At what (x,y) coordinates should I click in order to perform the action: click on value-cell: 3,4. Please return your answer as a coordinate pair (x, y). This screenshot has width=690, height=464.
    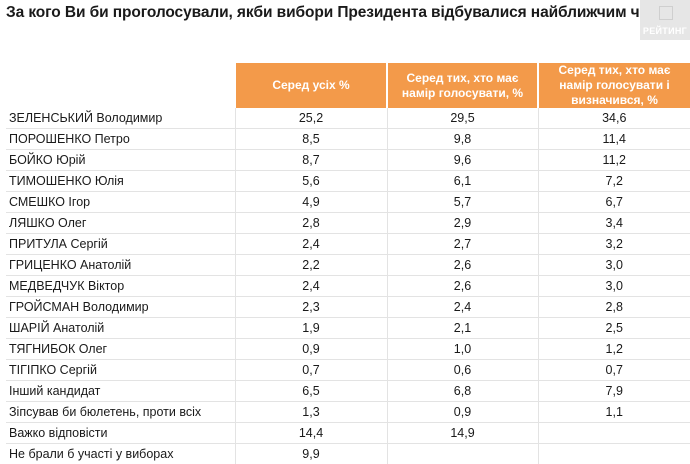
    Looking at the image, I should click on (614, 223).